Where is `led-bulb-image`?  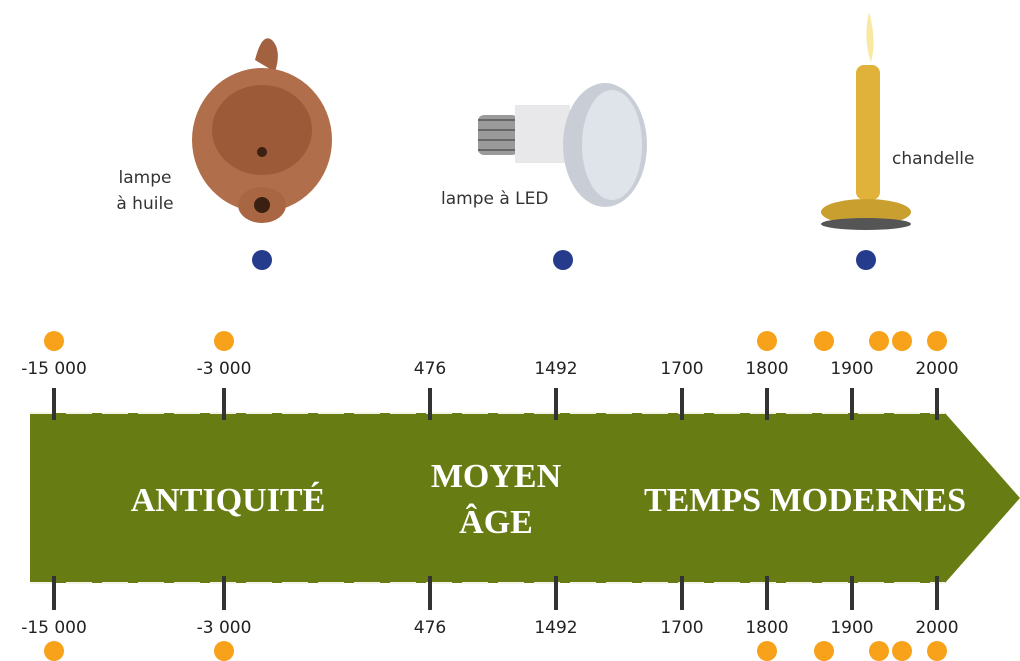 led-bulb-image is located at coordinates (562, 145).